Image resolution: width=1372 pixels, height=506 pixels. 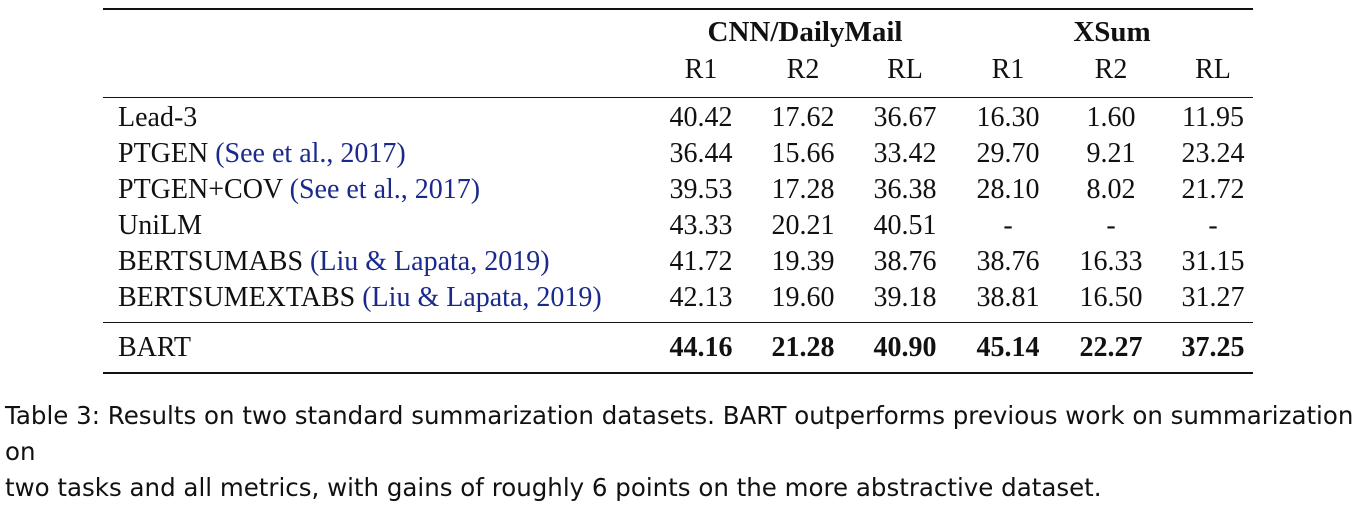 What do you see at coordinates (1213, 153) in the screenshot?
I see `cell-xsum-rl: 23.24` at bounding box center [1213, 153].